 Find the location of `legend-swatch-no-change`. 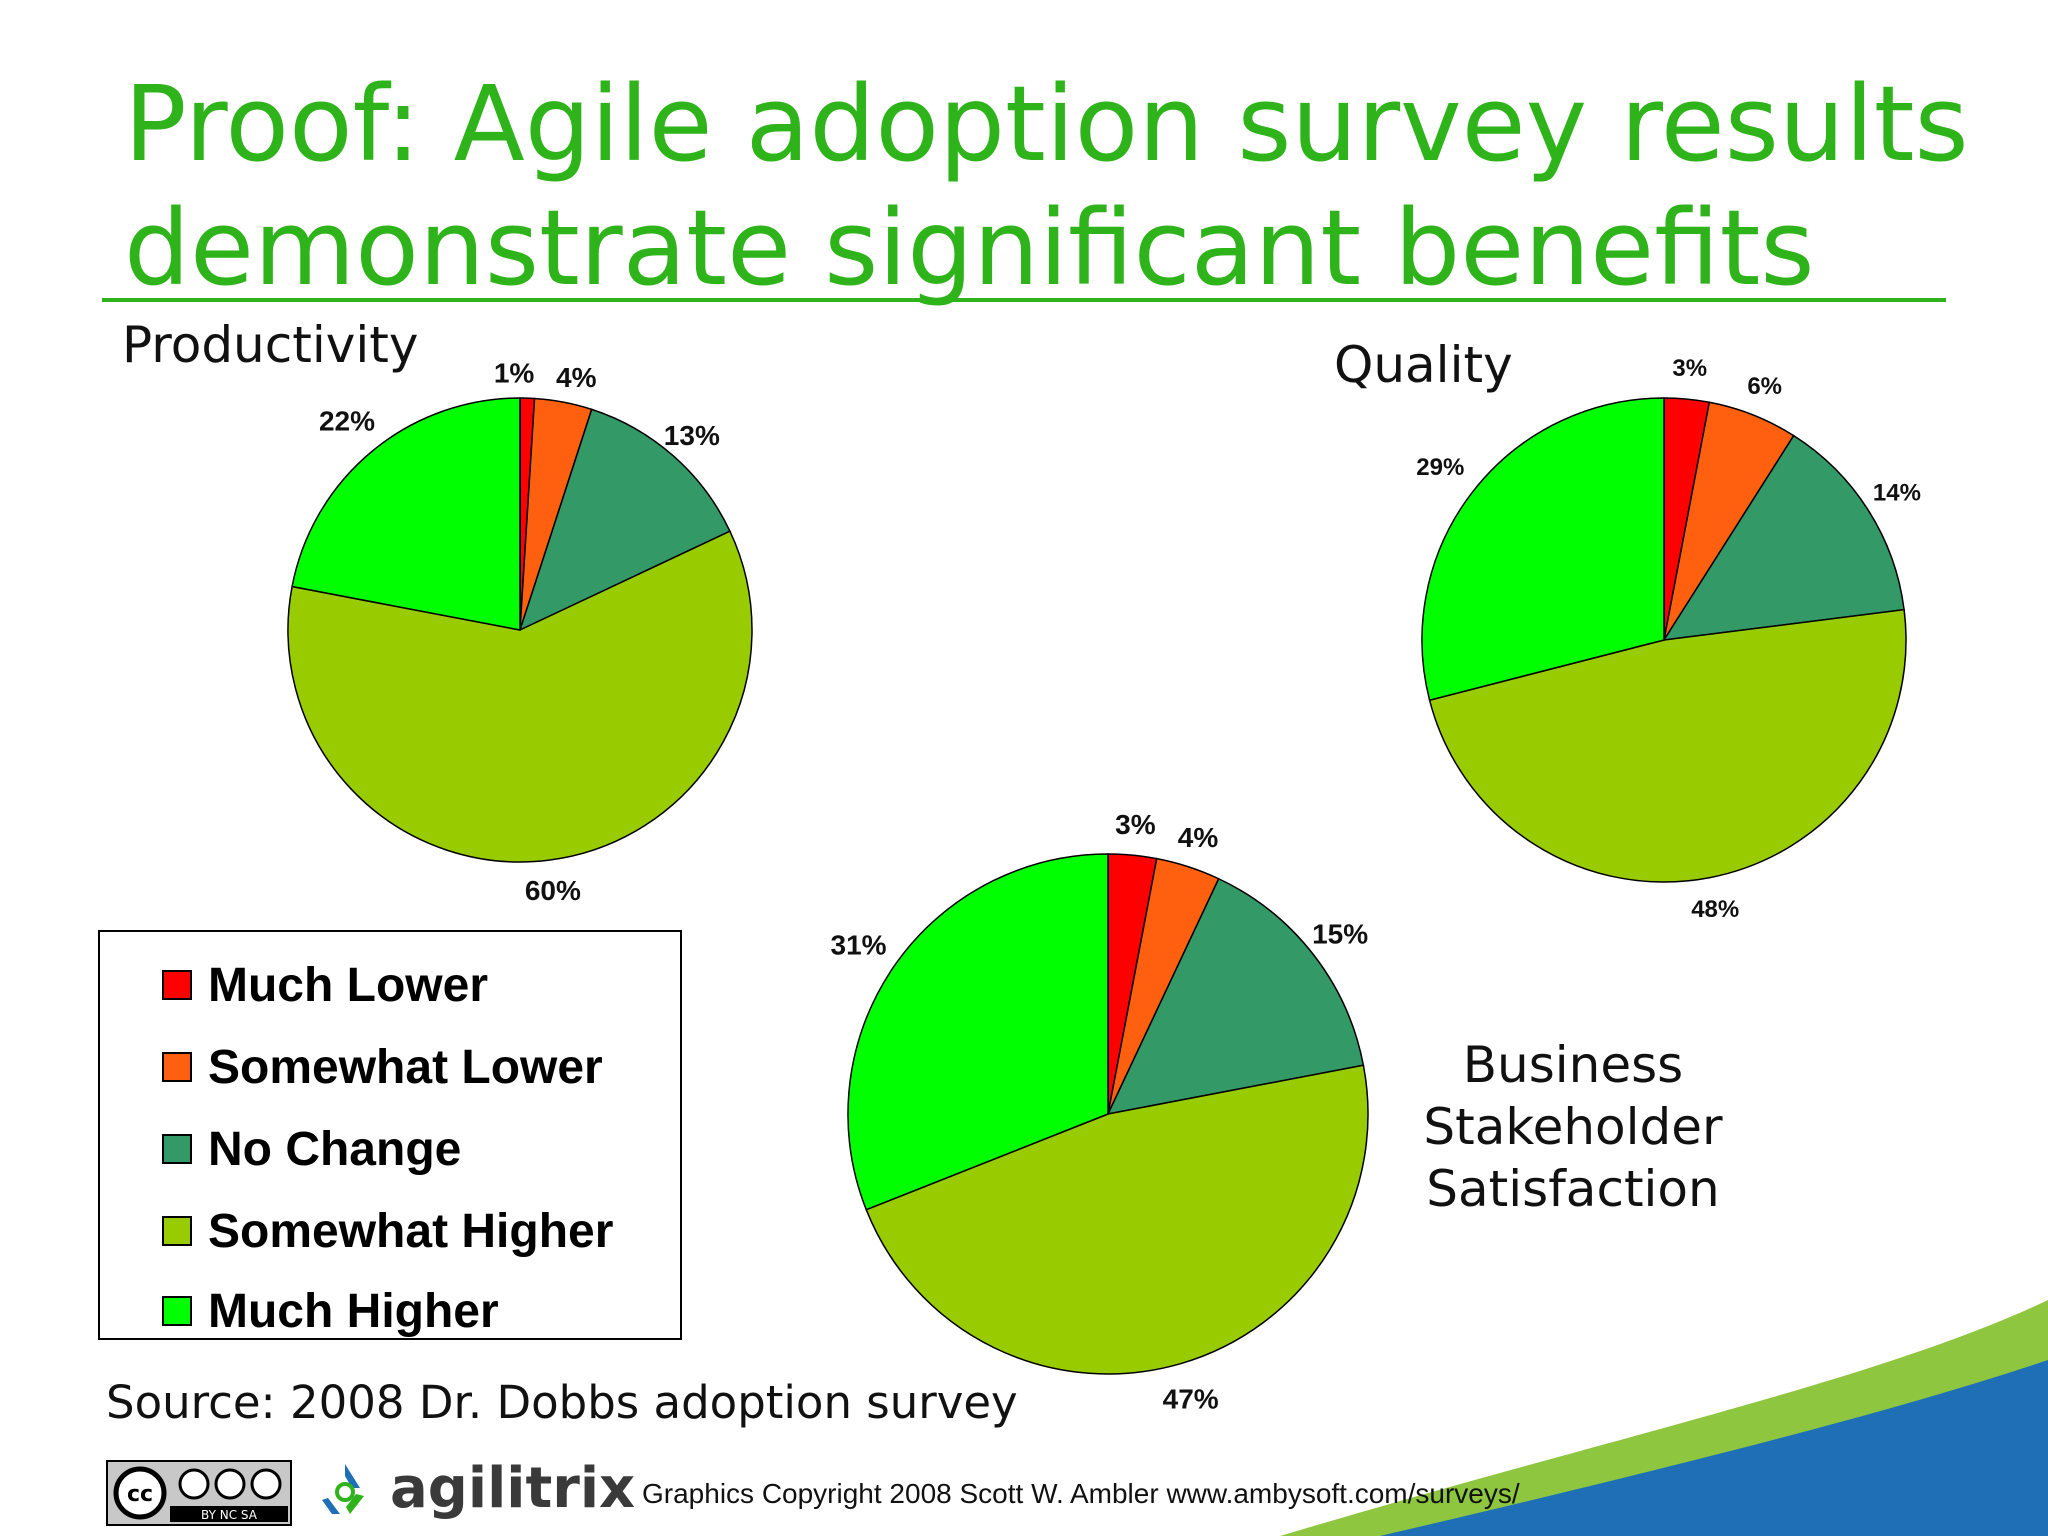

legend-swatch-no-change is located at coordinates (177, 1149).